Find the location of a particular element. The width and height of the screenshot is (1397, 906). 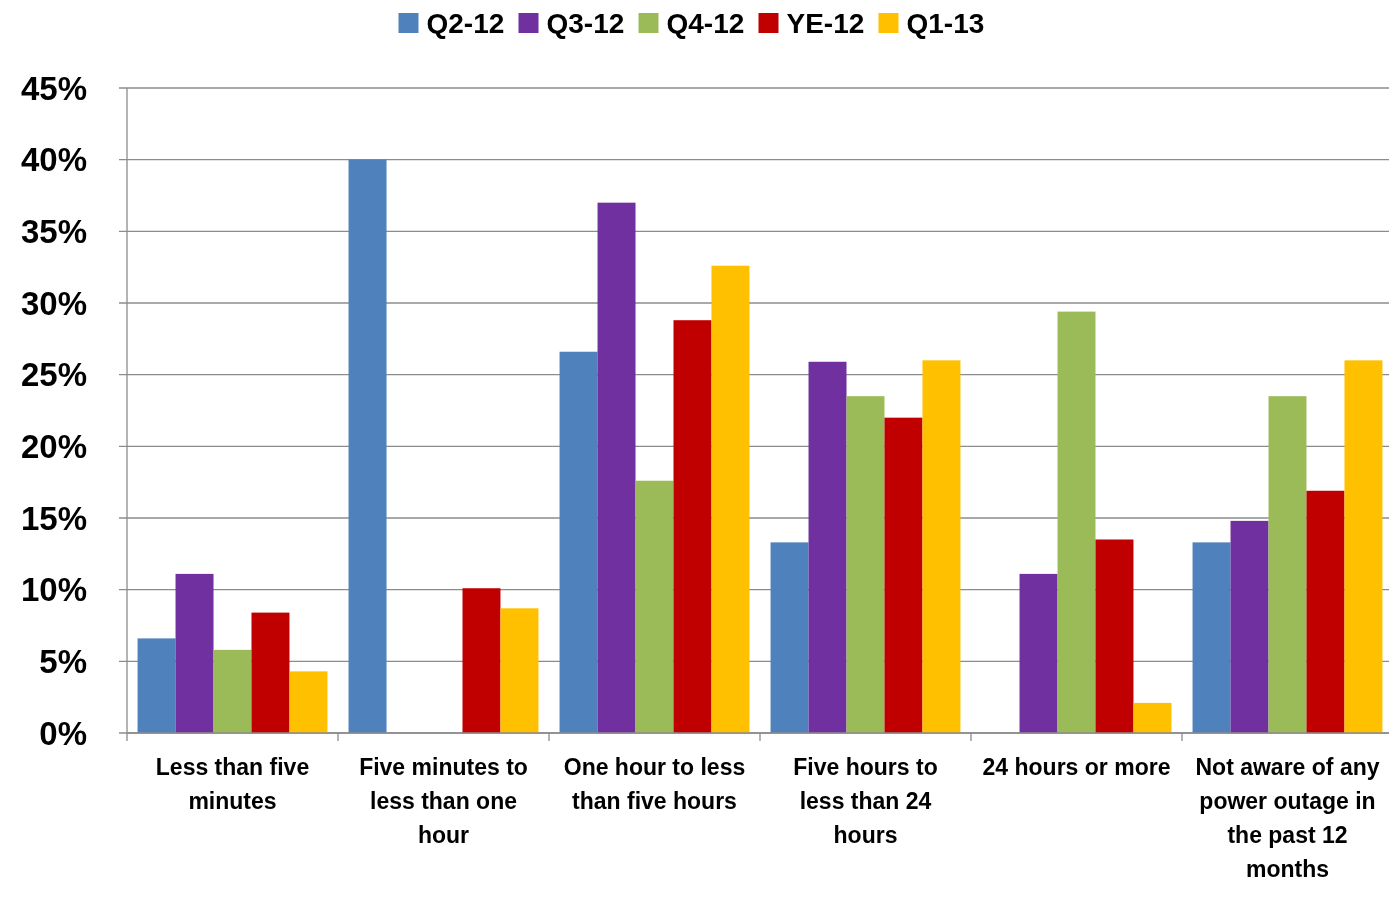

legend-label: Q2-12 is located at coordinates (465, 23).